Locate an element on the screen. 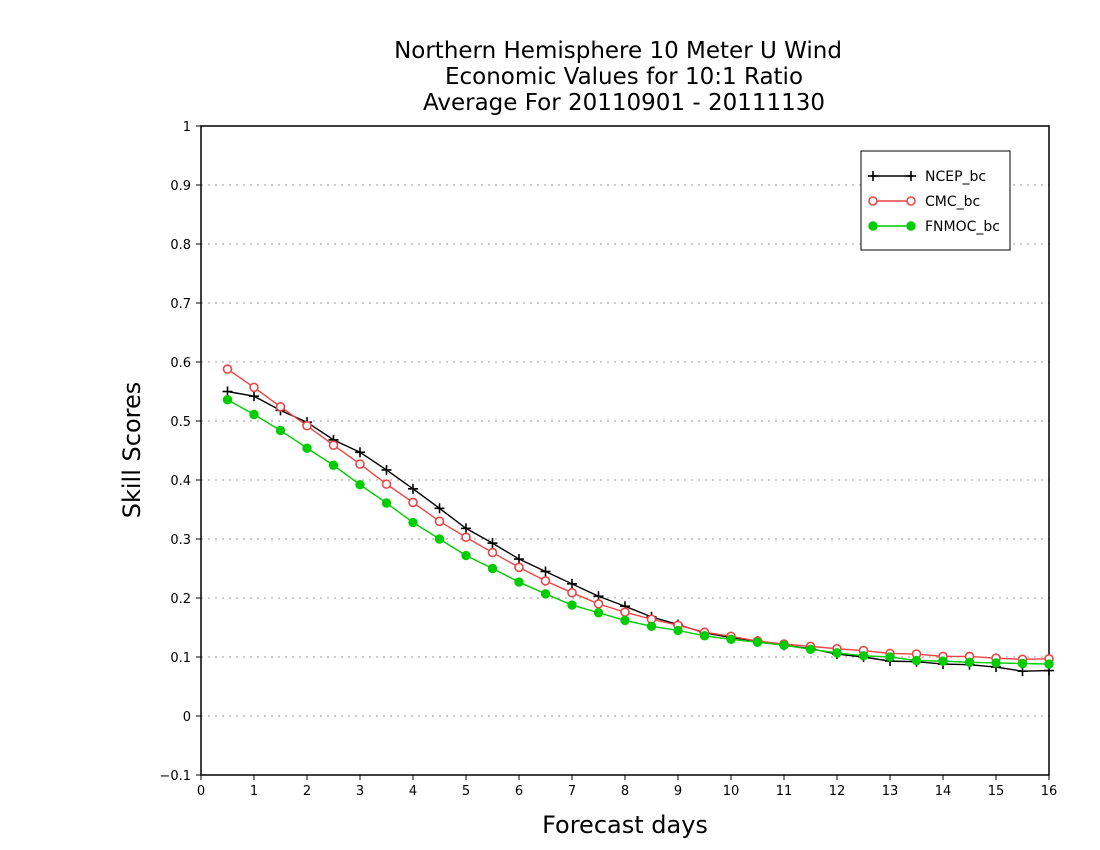 This screenshot has height=850, width=1100. x-tick-label: 3 is located at coordinates (360, 791).